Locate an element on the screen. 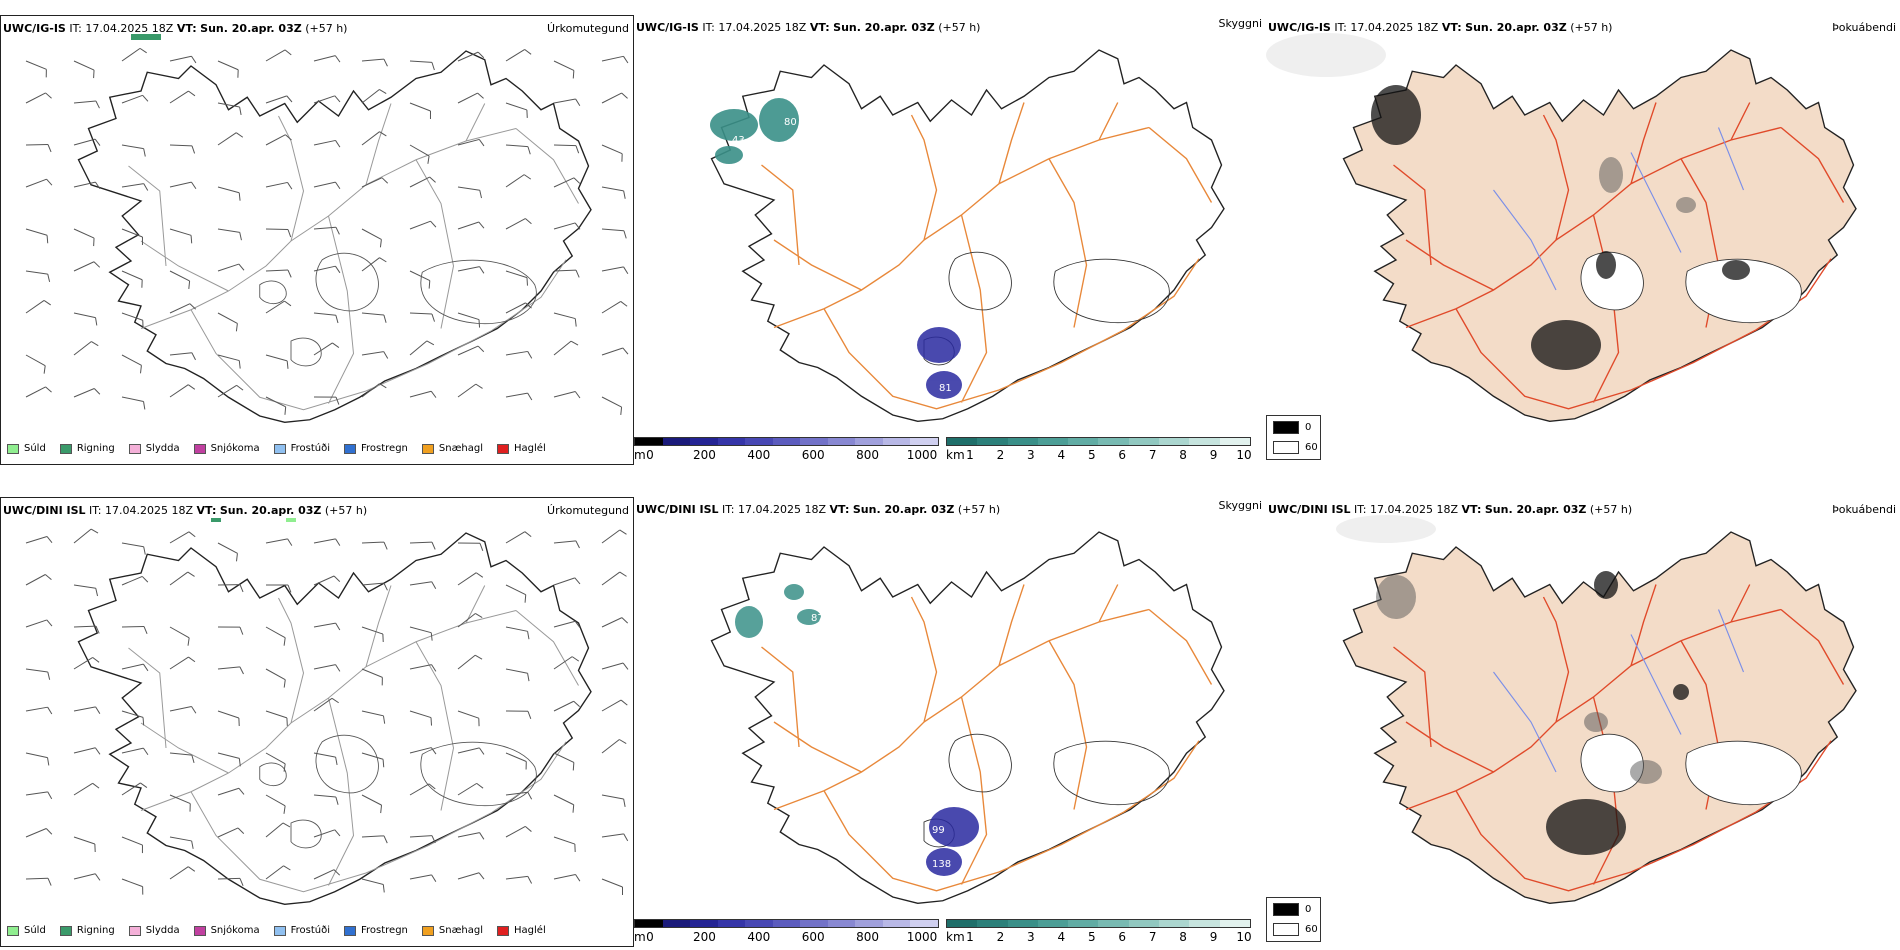 Image resolution: width=1900 pixels, height=950 pixels. legend-label: Frostúði is located at coordinates (310, 448).